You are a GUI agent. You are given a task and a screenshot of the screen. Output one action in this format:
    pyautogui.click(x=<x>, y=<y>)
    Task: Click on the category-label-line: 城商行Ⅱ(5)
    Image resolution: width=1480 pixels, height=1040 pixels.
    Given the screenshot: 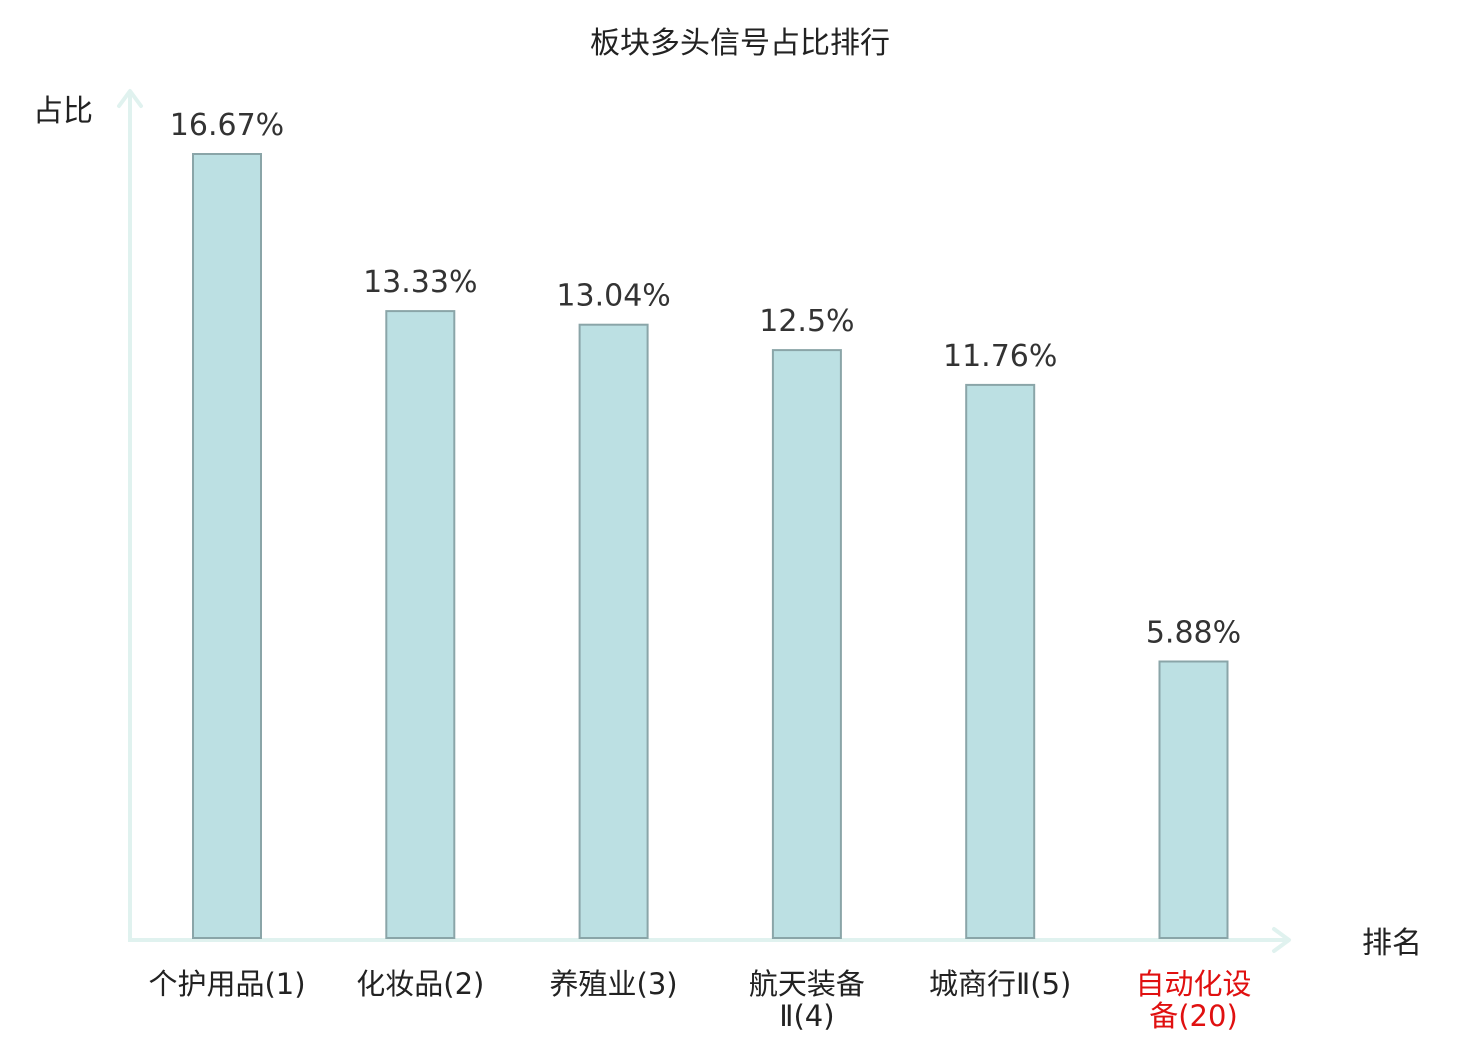 What is the action you would take?
    pyautogui.click(x=1000, y=984)
    